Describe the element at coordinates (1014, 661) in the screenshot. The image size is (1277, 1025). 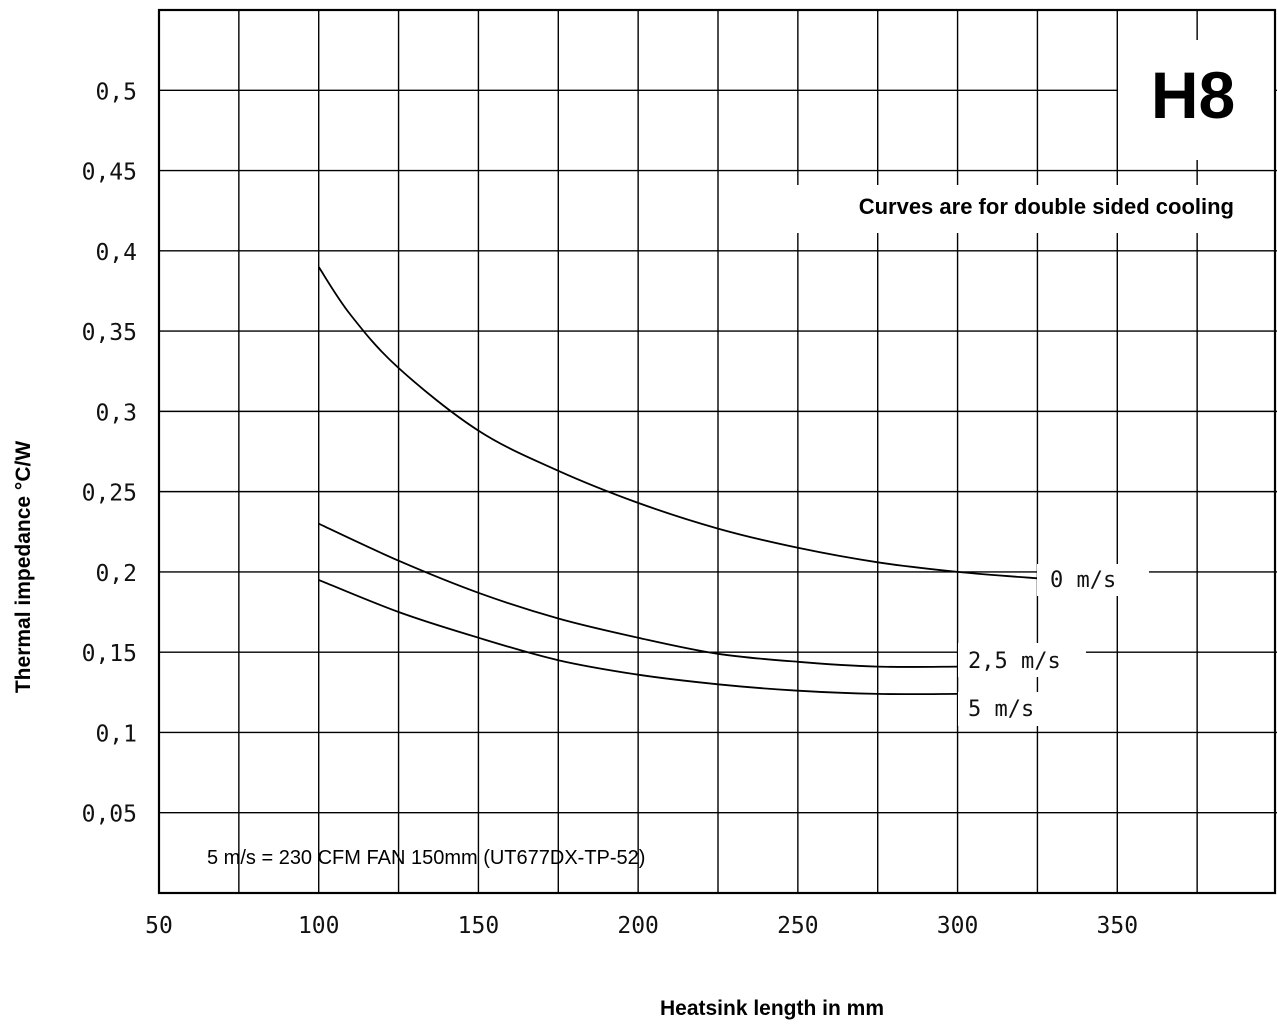
I see `curve-label-2: 2,5 m/s` at that location.